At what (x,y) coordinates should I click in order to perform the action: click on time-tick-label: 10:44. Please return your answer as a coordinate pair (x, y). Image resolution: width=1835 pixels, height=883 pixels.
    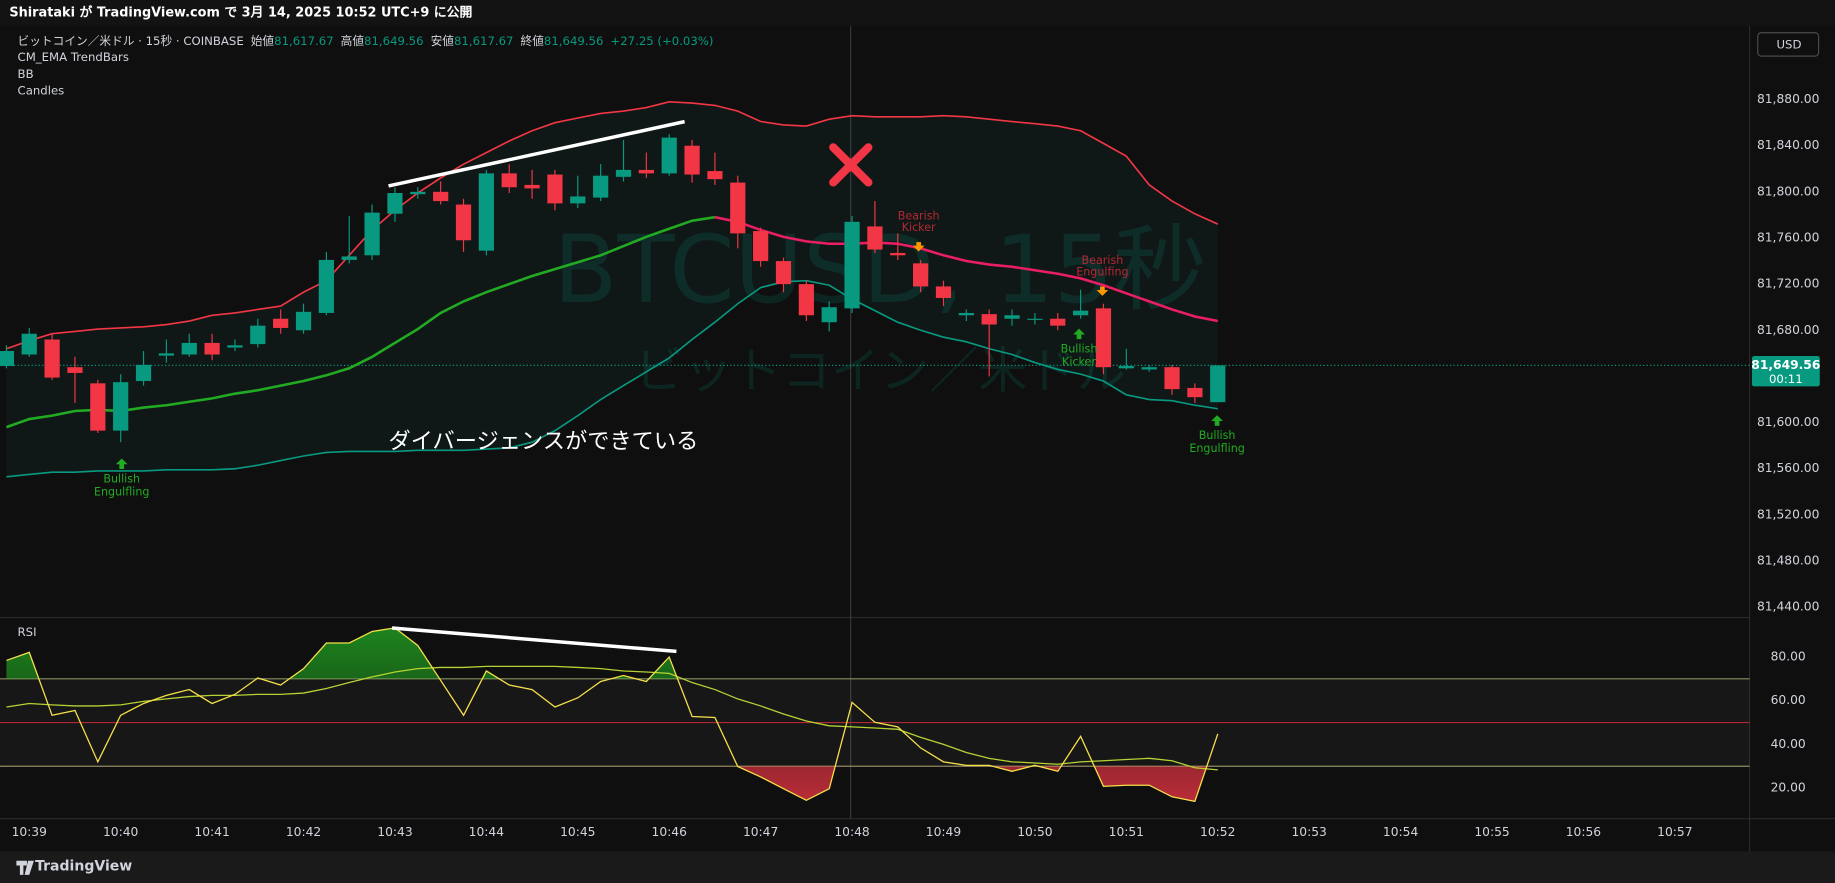
    Looking at the image, I should click on (487, 832).